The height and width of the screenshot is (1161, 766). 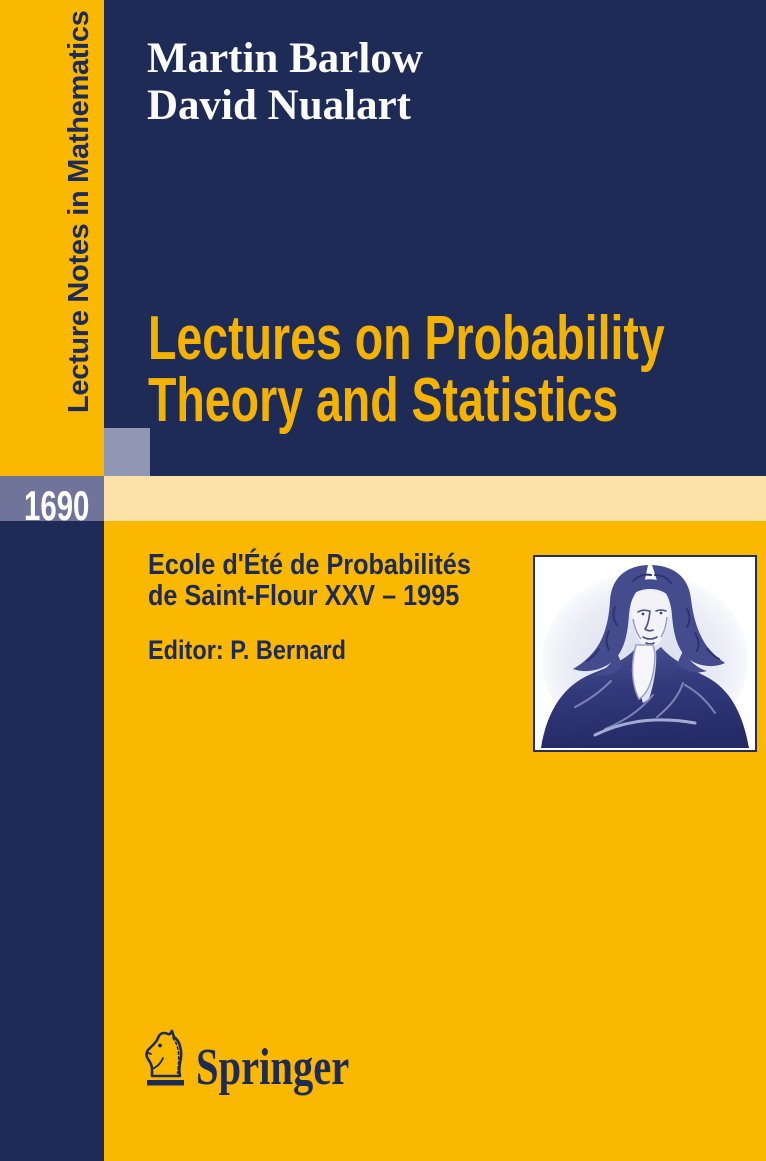 What do you see at coordinates (273, 1067) in the screenshot?
I see `springer-wordmark: Springer` at bounding box center [273, 1067].